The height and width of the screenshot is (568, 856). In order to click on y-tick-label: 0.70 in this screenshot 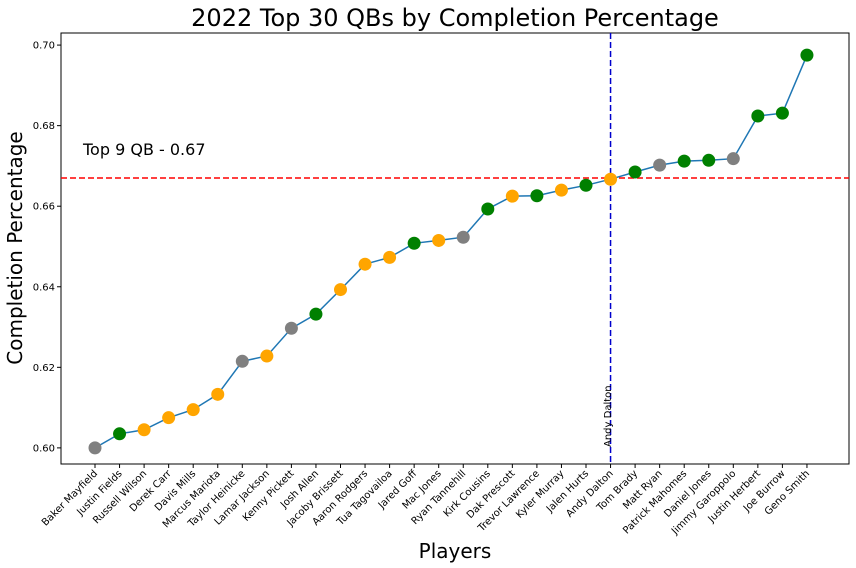, I will do `click(44, 46)`.